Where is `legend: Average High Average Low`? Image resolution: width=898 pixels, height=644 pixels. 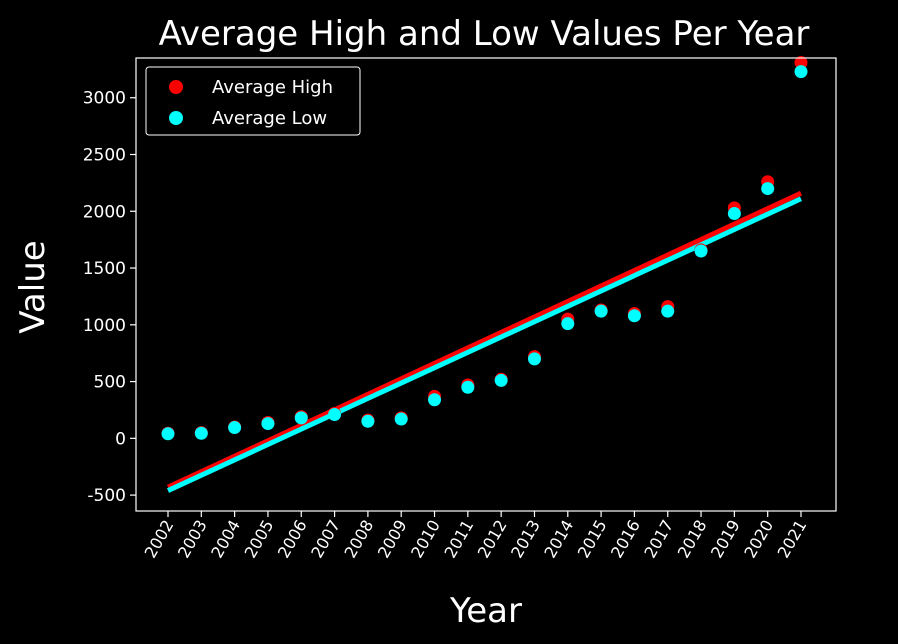 legend: Average High Average Low is located at coordinates (253, 101).